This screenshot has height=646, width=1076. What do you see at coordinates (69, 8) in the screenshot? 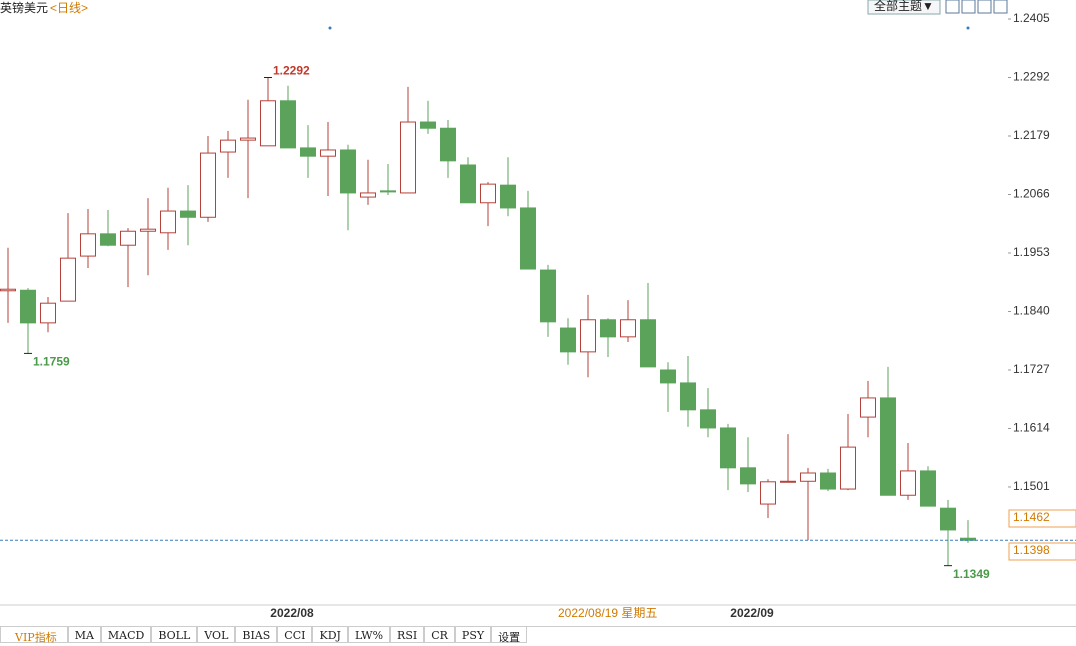
I see `period-label: <日线>` at bounding box center [69, 8].